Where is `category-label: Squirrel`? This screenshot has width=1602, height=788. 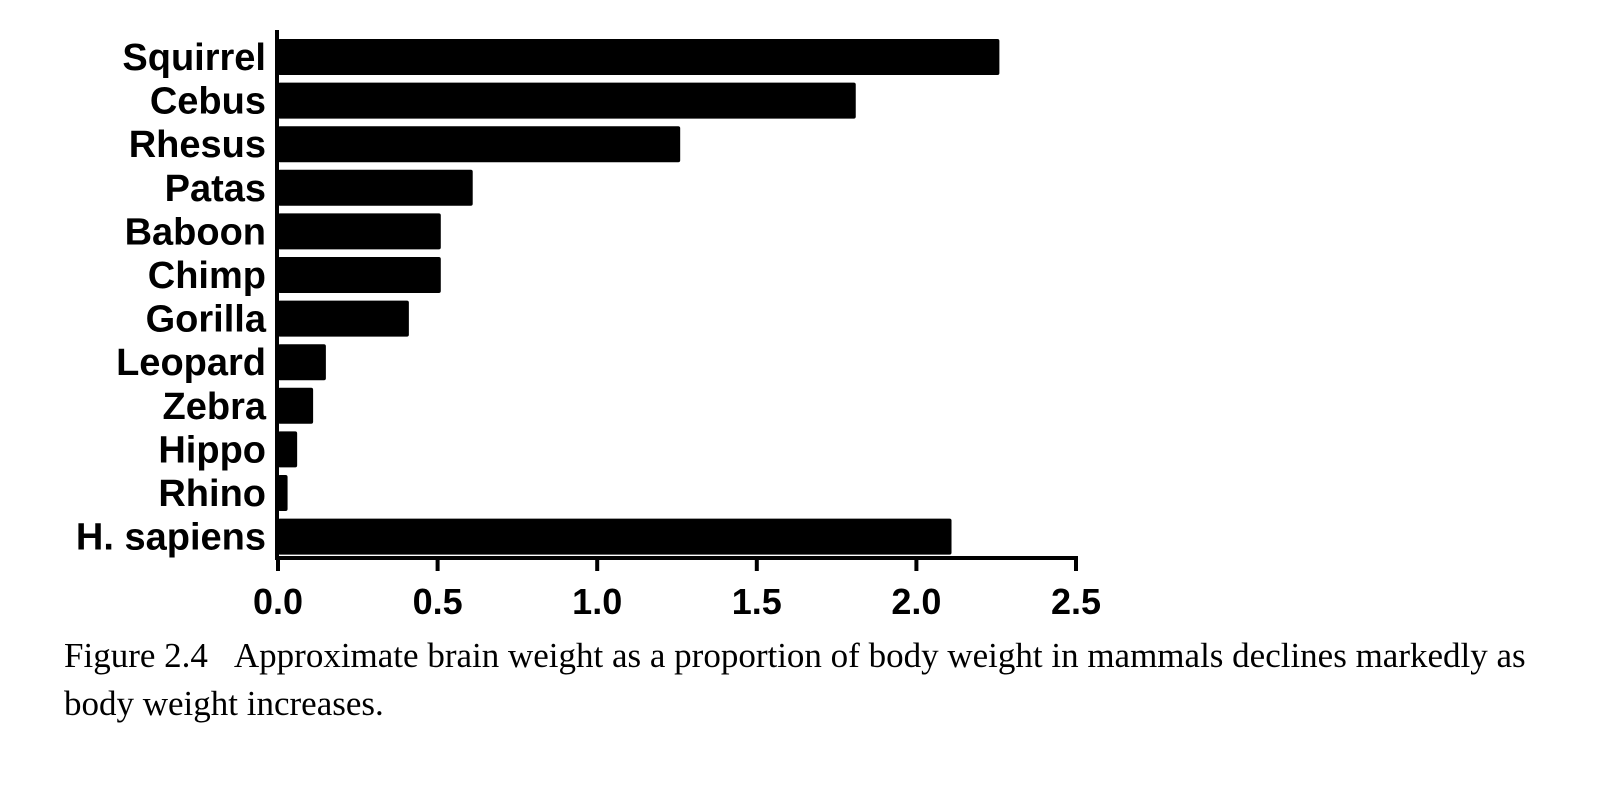 category-label: Squirrel is located at coordinates (194, 58).